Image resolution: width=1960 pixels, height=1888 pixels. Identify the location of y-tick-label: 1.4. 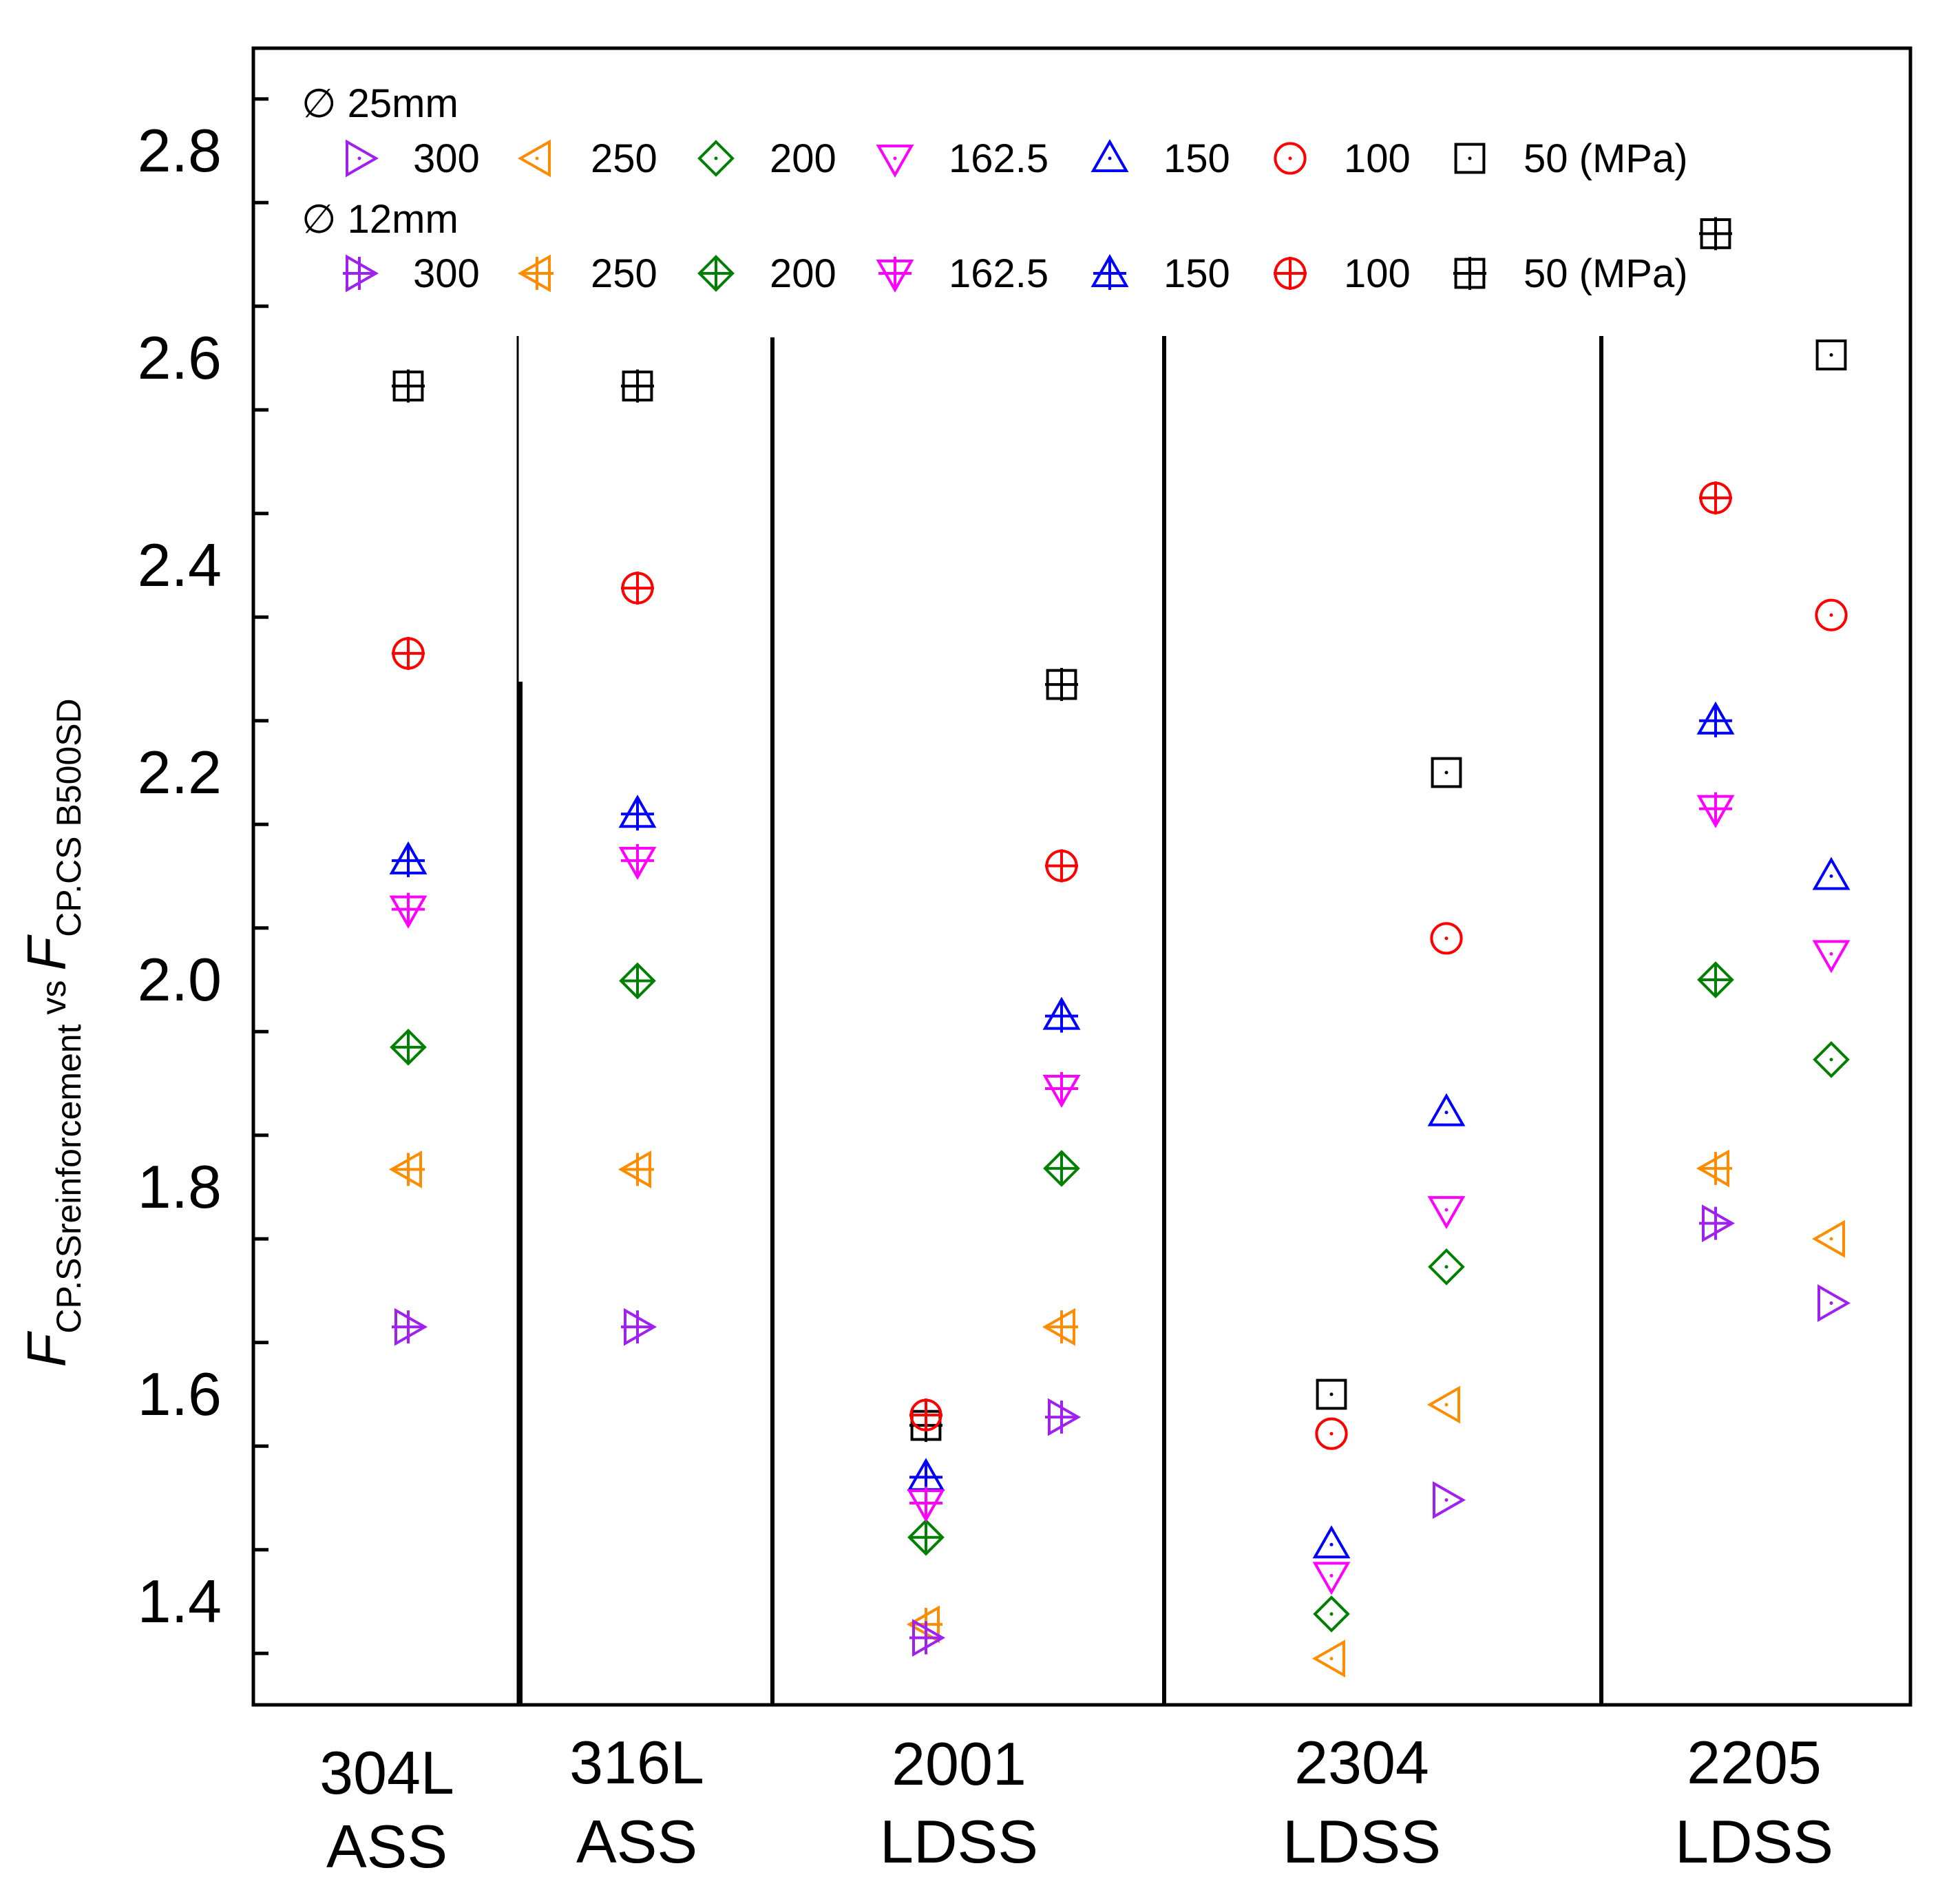
(180, 1601).